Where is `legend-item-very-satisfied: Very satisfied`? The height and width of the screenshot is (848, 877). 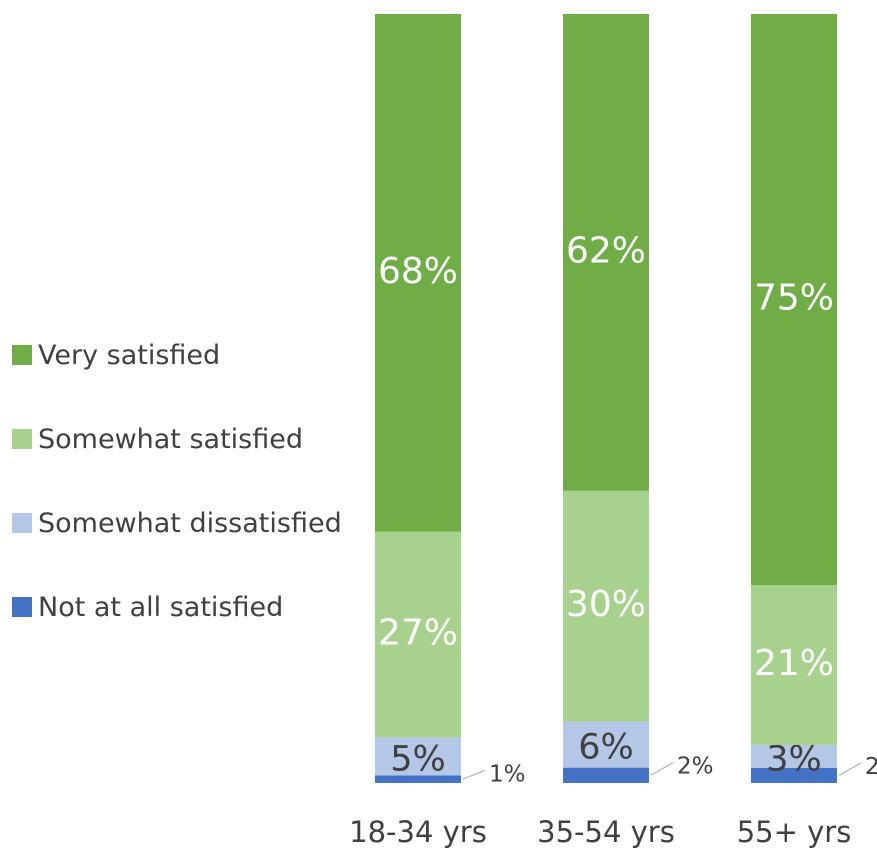 legend-item-very-satisfied: Very satisfied is located at coordinates (116, 355).